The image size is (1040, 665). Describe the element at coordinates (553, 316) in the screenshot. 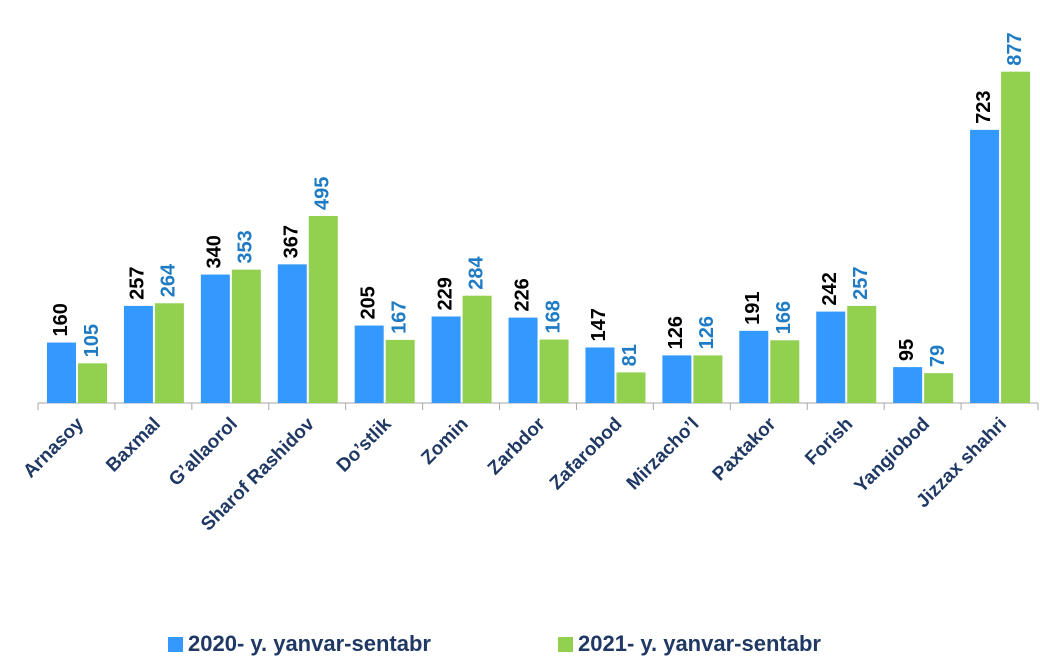

I see `data-label: 168` at that location.